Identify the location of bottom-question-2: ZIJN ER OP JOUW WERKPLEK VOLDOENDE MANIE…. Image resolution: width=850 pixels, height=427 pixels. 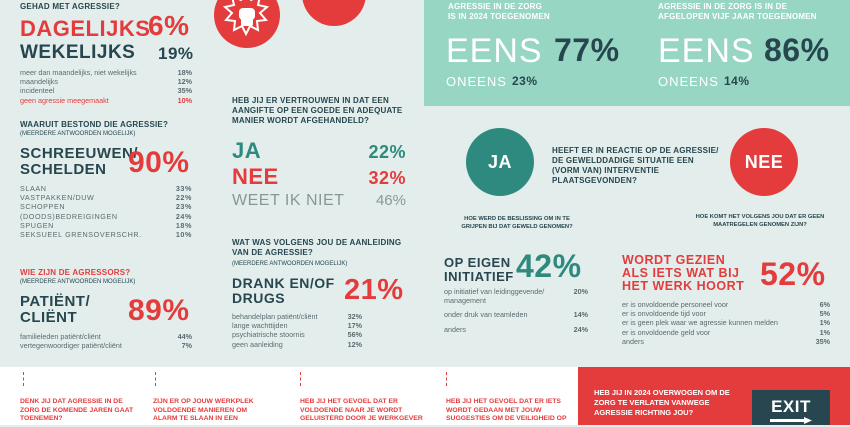
(203, 410).